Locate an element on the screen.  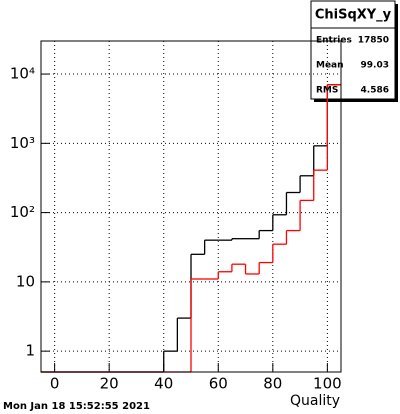
x-tick-label: 40 is located at coordinates (163, 384).